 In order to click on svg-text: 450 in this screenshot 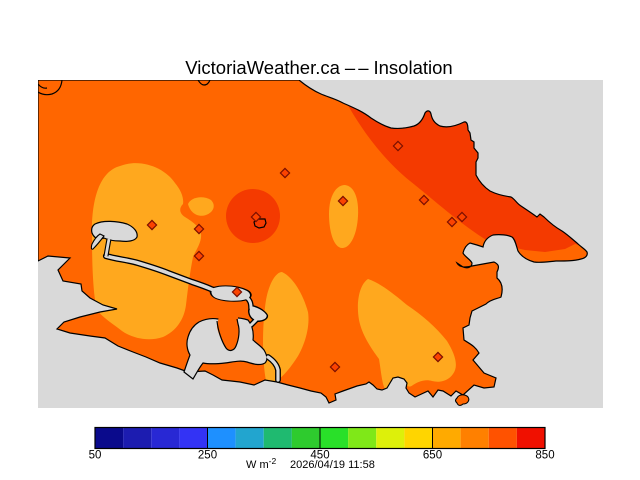, I will do `click(319, 456)`.